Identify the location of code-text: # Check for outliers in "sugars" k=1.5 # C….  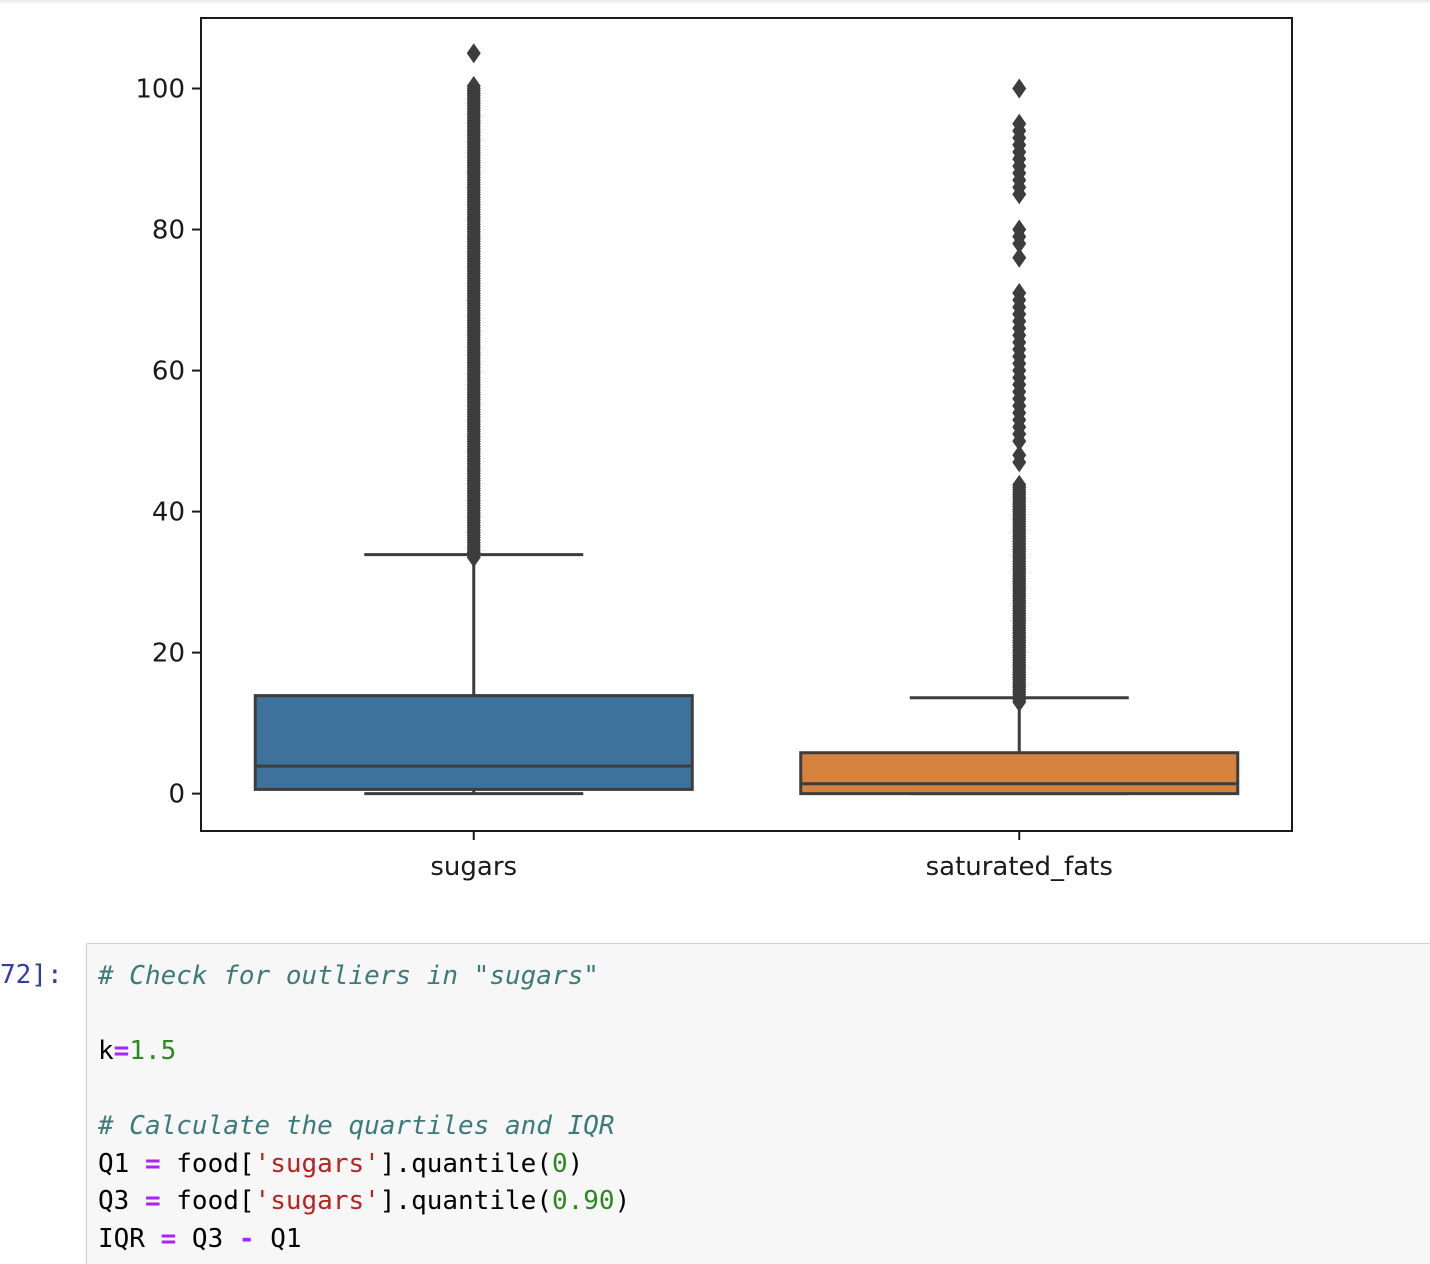
(364, 1108).